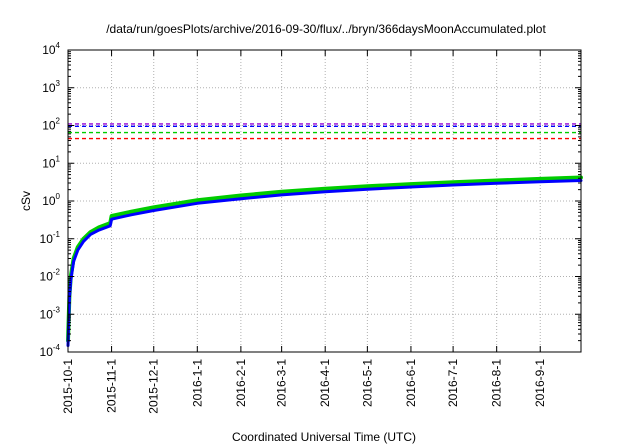 The width and height of the screenshot is (640, 448). I want to click on x-tick-label: 2016-4-1, so click(325, 383).